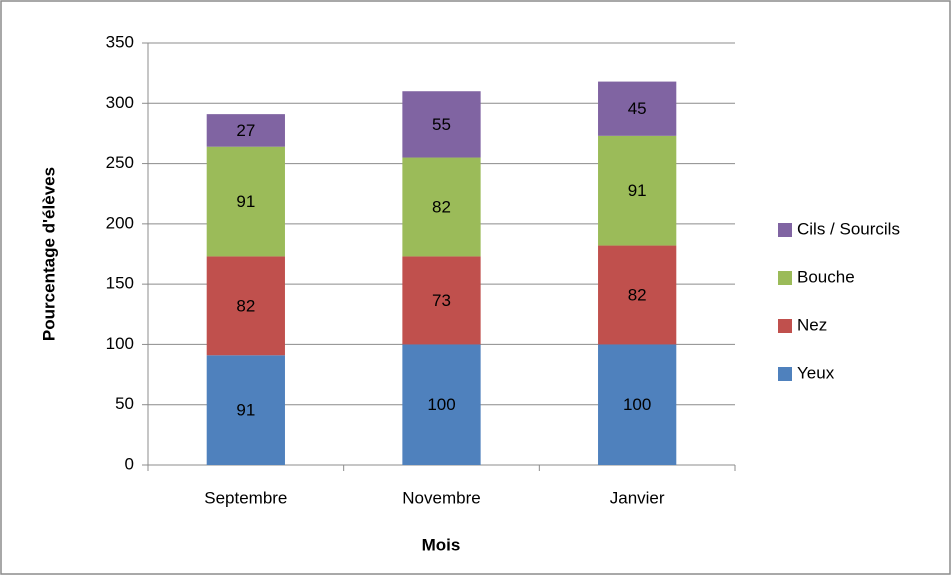 This screenshot has width=952, height=581. I want to click on y-tick-label: 100, so click(120, 343).